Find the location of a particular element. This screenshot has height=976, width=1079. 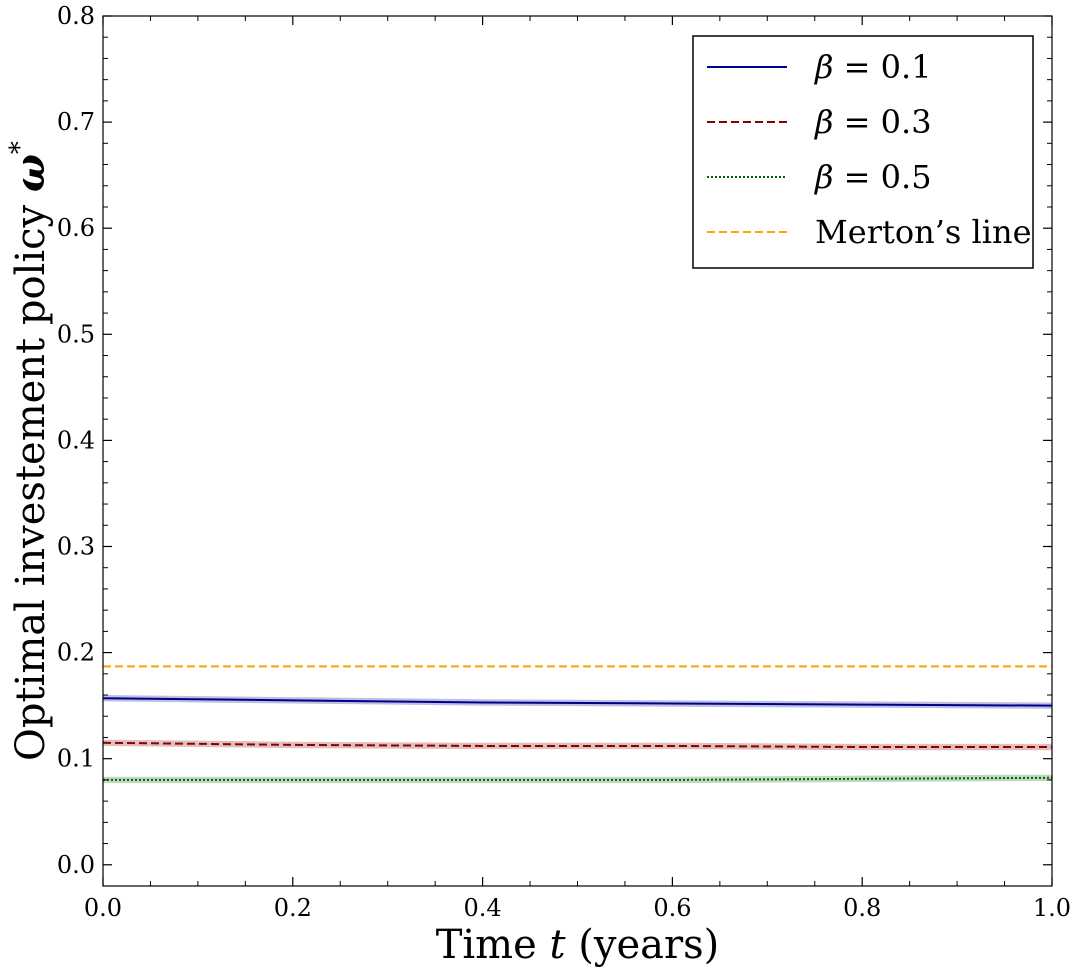

legend-label-1: β = 0.3 is located at coordinates (873, 122).